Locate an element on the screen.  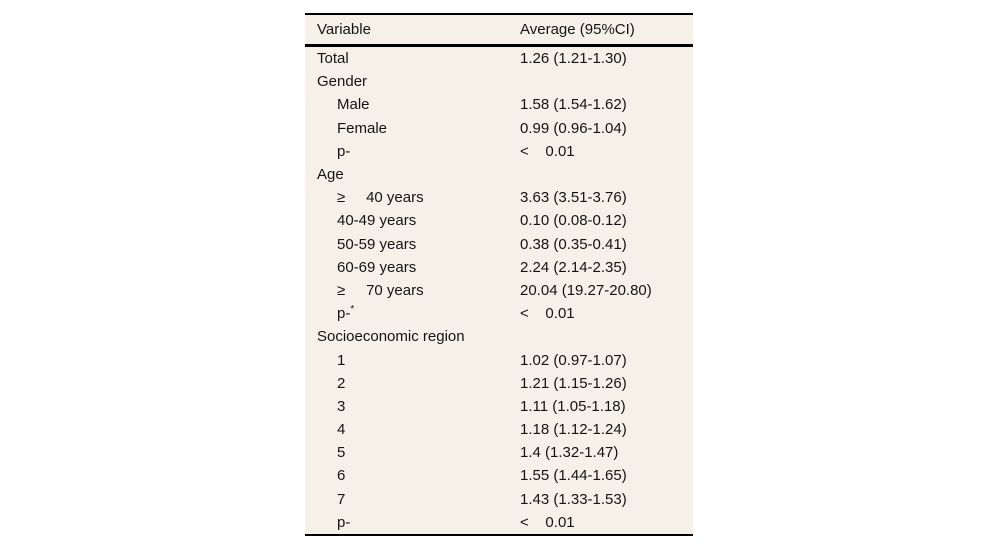
row-label: 4 is located at coordinates (412, 429).